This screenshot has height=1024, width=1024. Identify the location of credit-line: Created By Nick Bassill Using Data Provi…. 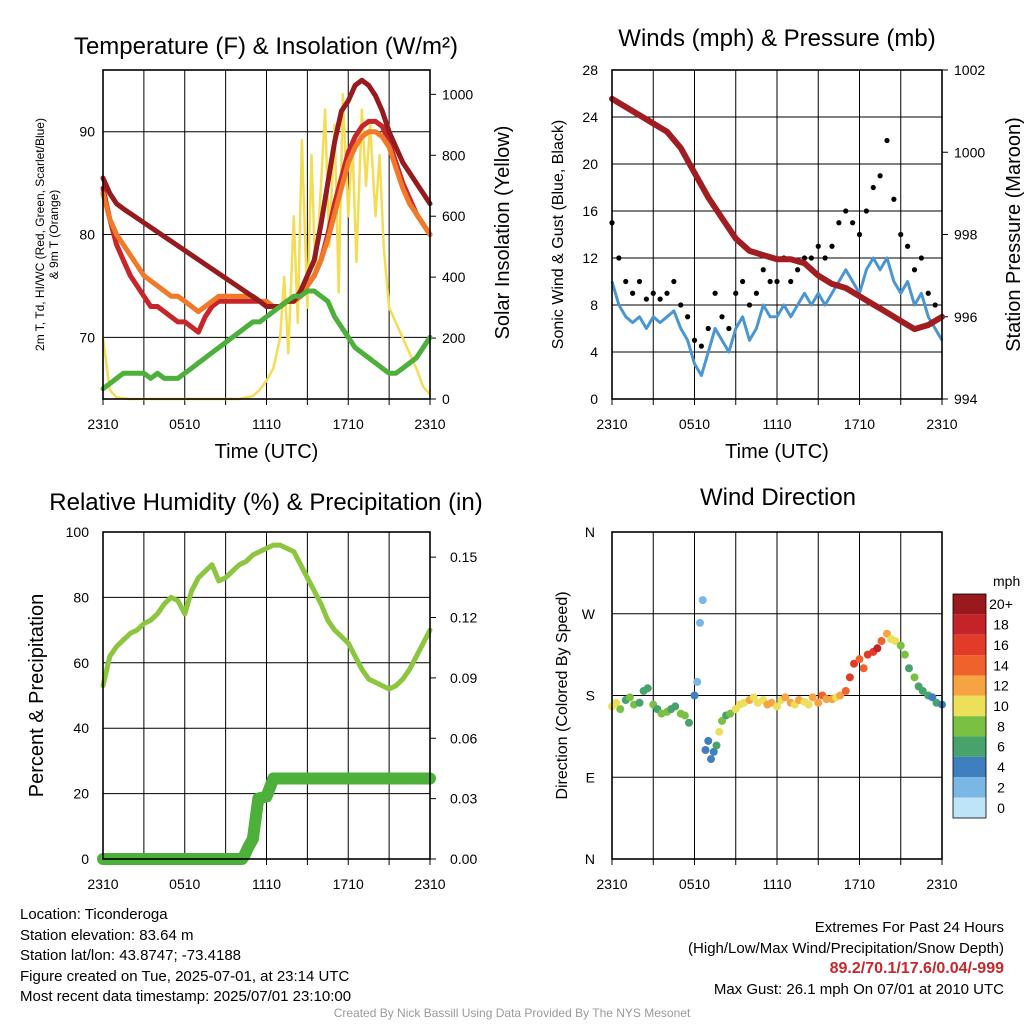
(512, 1013).